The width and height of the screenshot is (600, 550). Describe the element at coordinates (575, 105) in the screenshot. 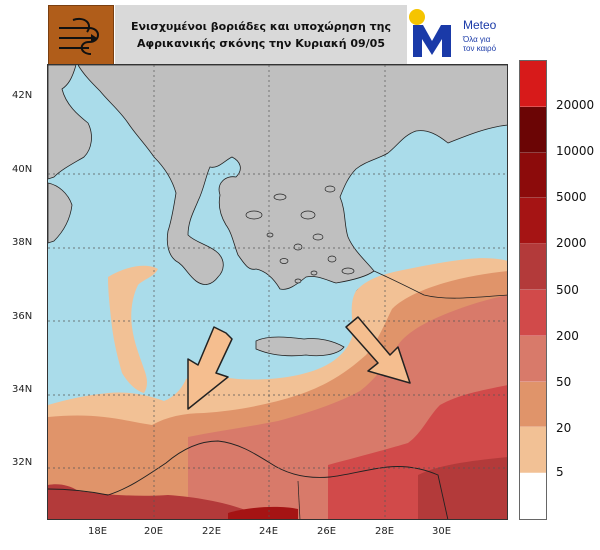

I see `legend-label-20000: 20000` at that location.